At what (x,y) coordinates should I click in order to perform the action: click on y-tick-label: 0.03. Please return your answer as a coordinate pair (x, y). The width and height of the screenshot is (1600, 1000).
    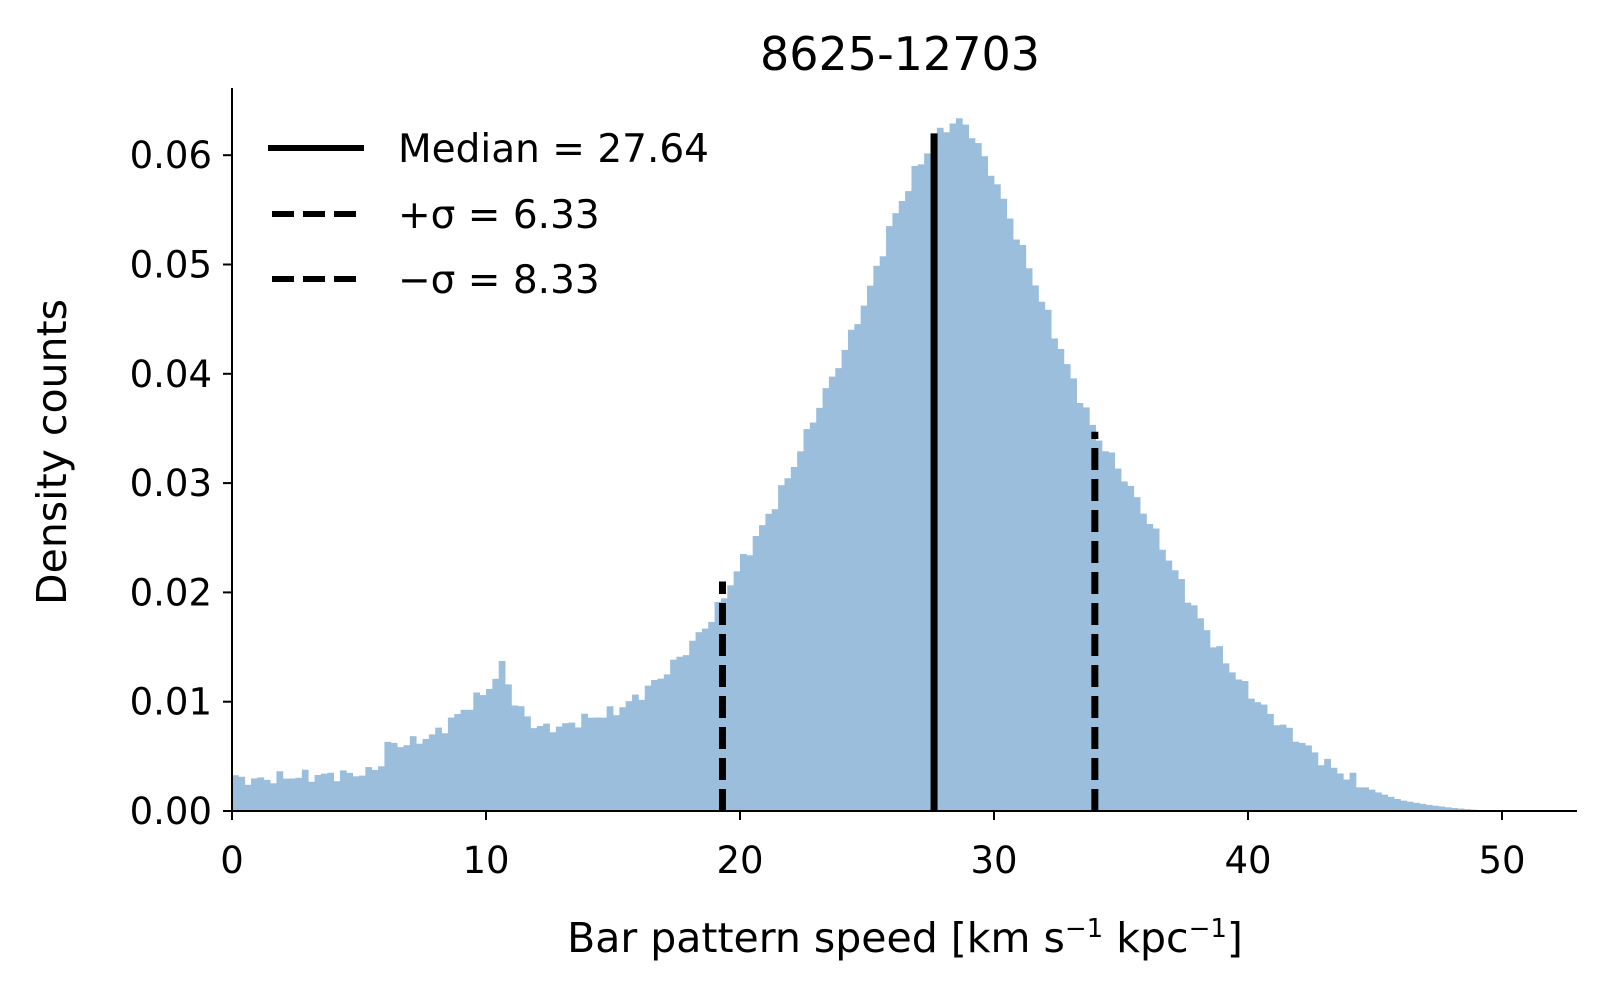
    Looking at the image, I should click on (171, 483).